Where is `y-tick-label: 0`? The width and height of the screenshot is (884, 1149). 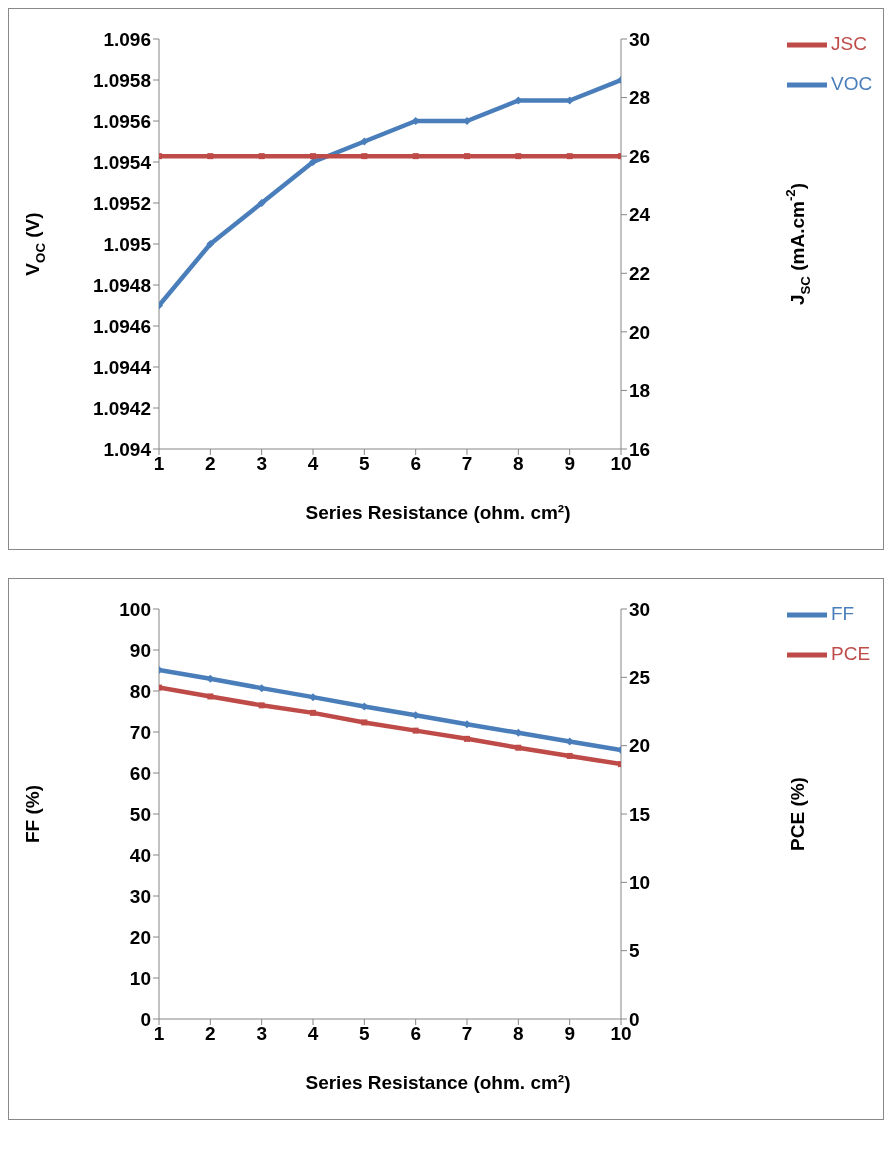
y-tick-label: 0 is located at coordinates (145, 1019).